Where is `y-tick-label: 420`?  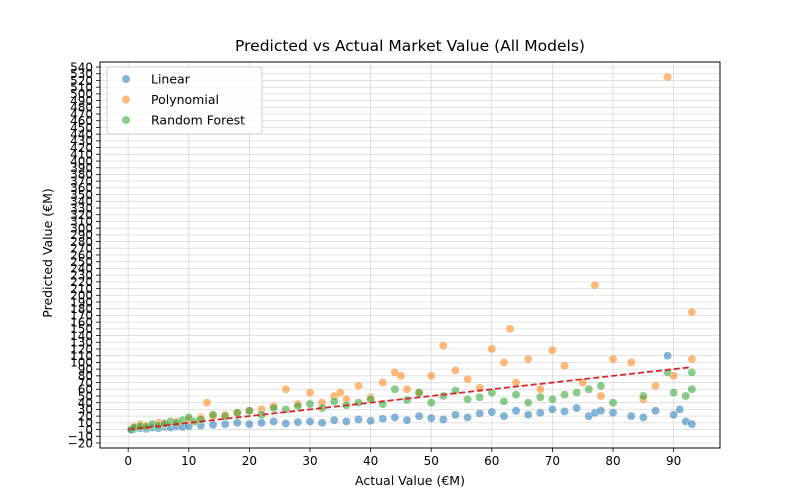
y-tick-label: 420 is located at coordinates (81, 148).